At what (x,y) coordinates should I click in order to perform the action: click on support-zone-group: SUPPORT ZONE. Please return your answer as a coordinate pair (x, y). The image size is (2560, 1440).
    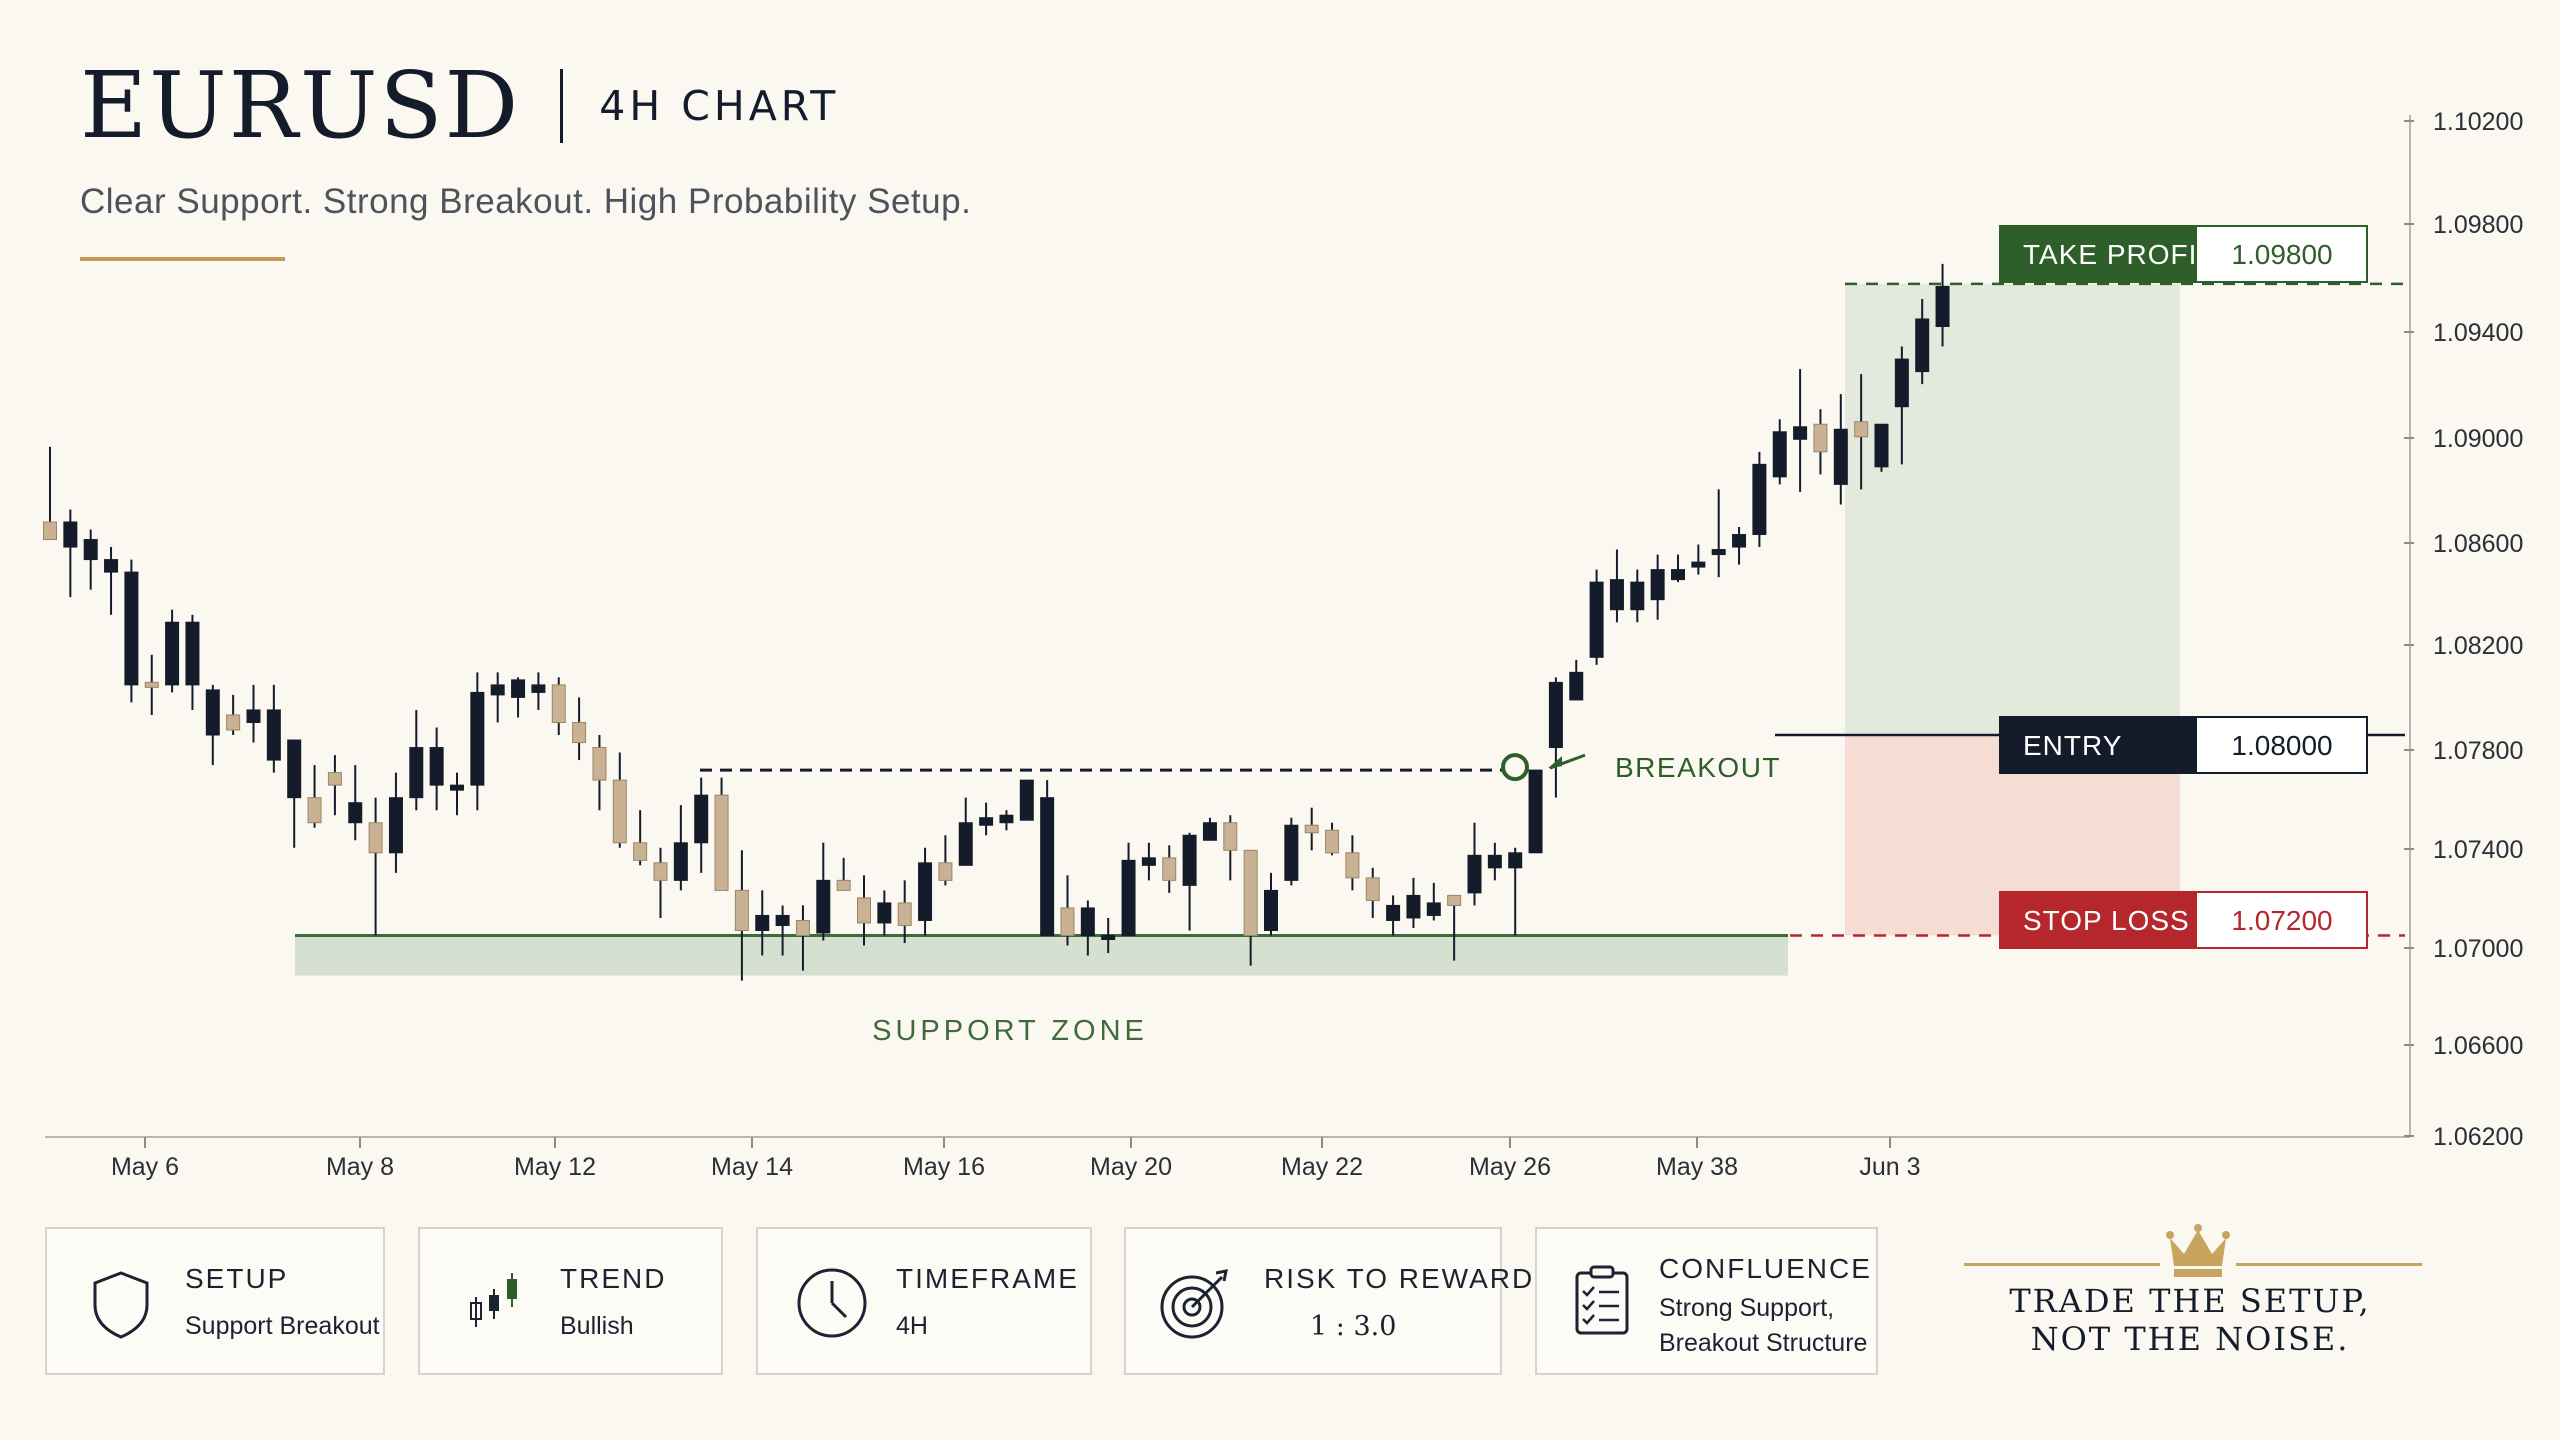
    Looking at the image, I should click on (1041, 990).